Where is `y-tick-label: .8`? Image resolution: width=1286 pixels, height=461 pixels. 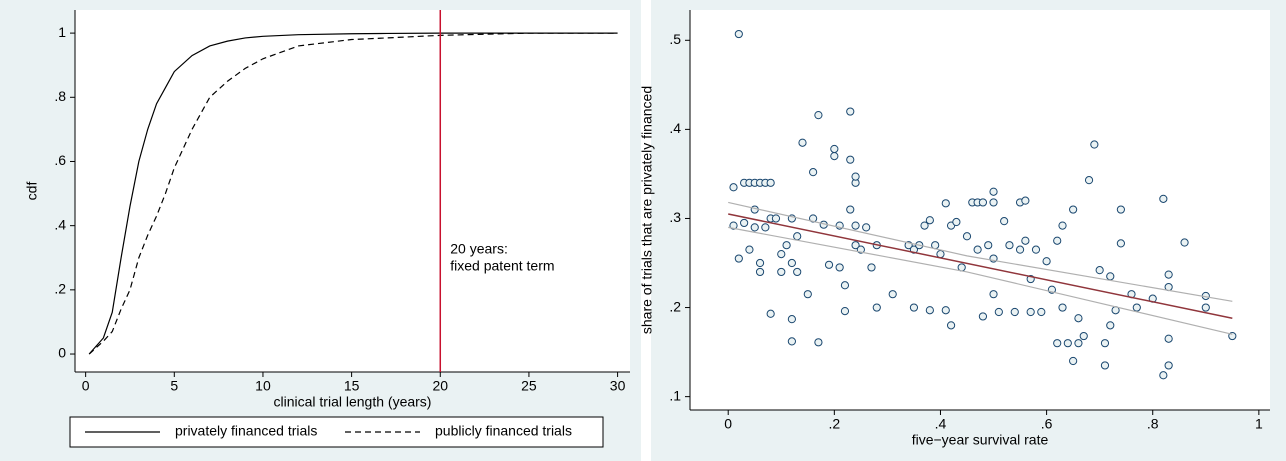
y-tick-label: .8 is located at coordinates (60, 96).